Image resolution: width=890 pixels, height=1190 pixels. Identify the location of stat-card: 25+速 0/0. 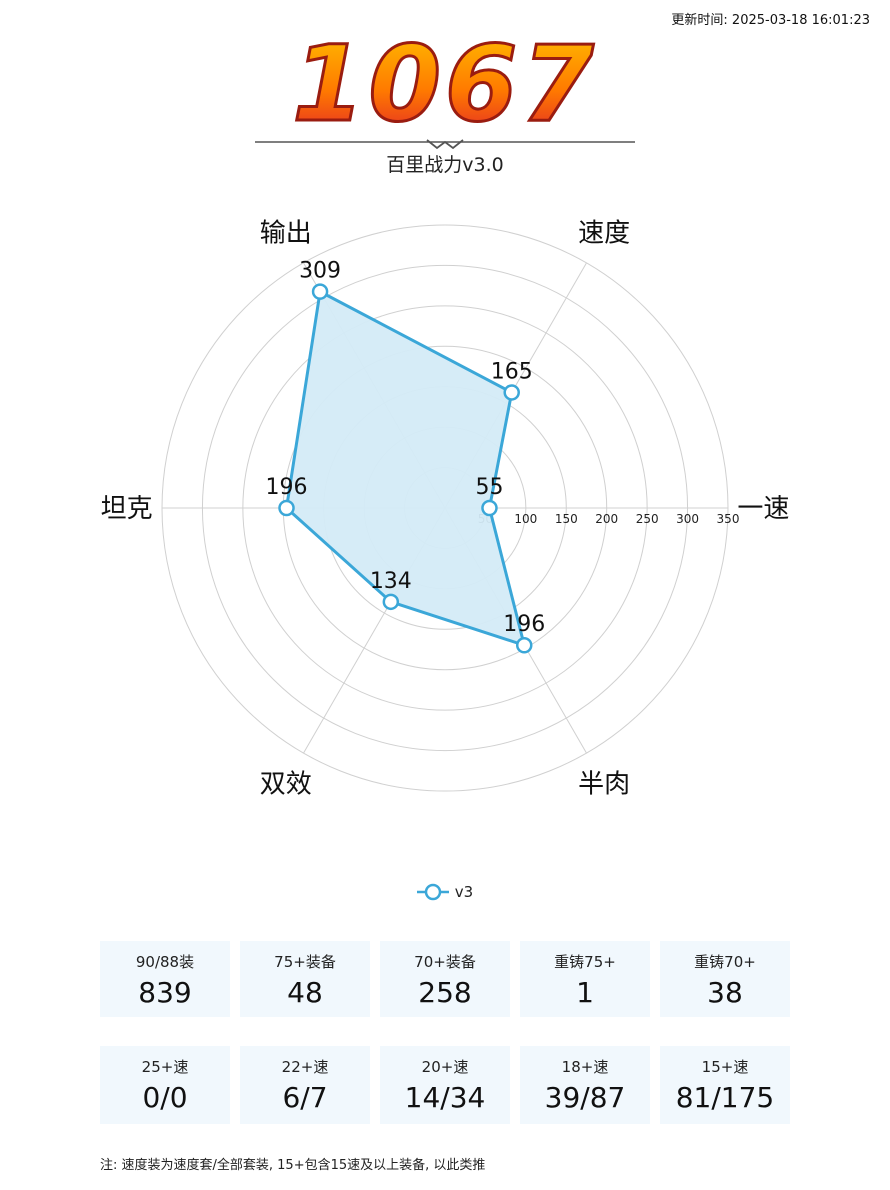
(165, 1085).